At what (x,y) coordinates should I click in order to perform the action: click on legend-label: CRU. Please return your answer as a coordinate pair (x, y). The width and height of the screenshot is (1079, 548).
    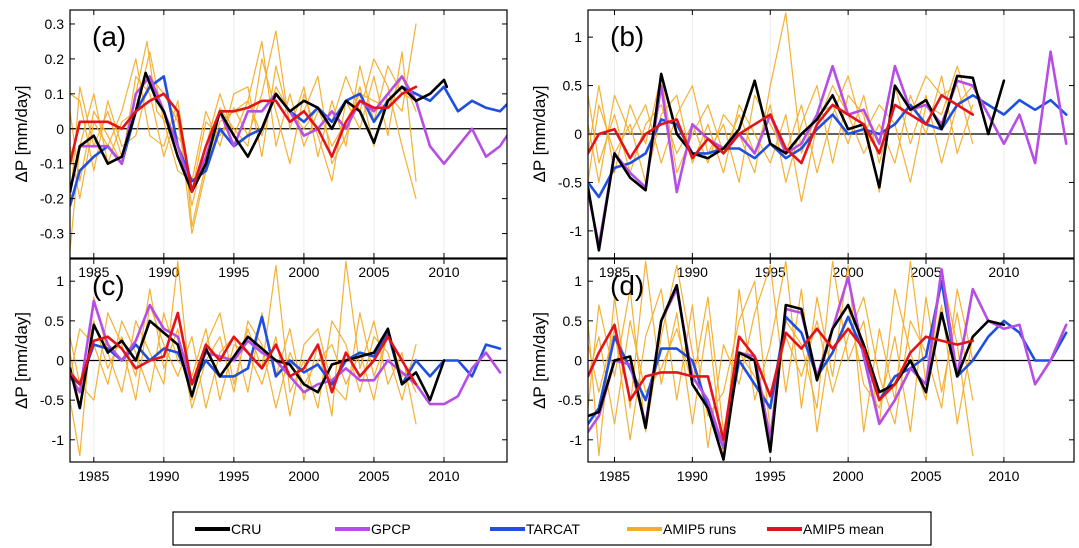
    Looking at the image, I should click on (246, 529).